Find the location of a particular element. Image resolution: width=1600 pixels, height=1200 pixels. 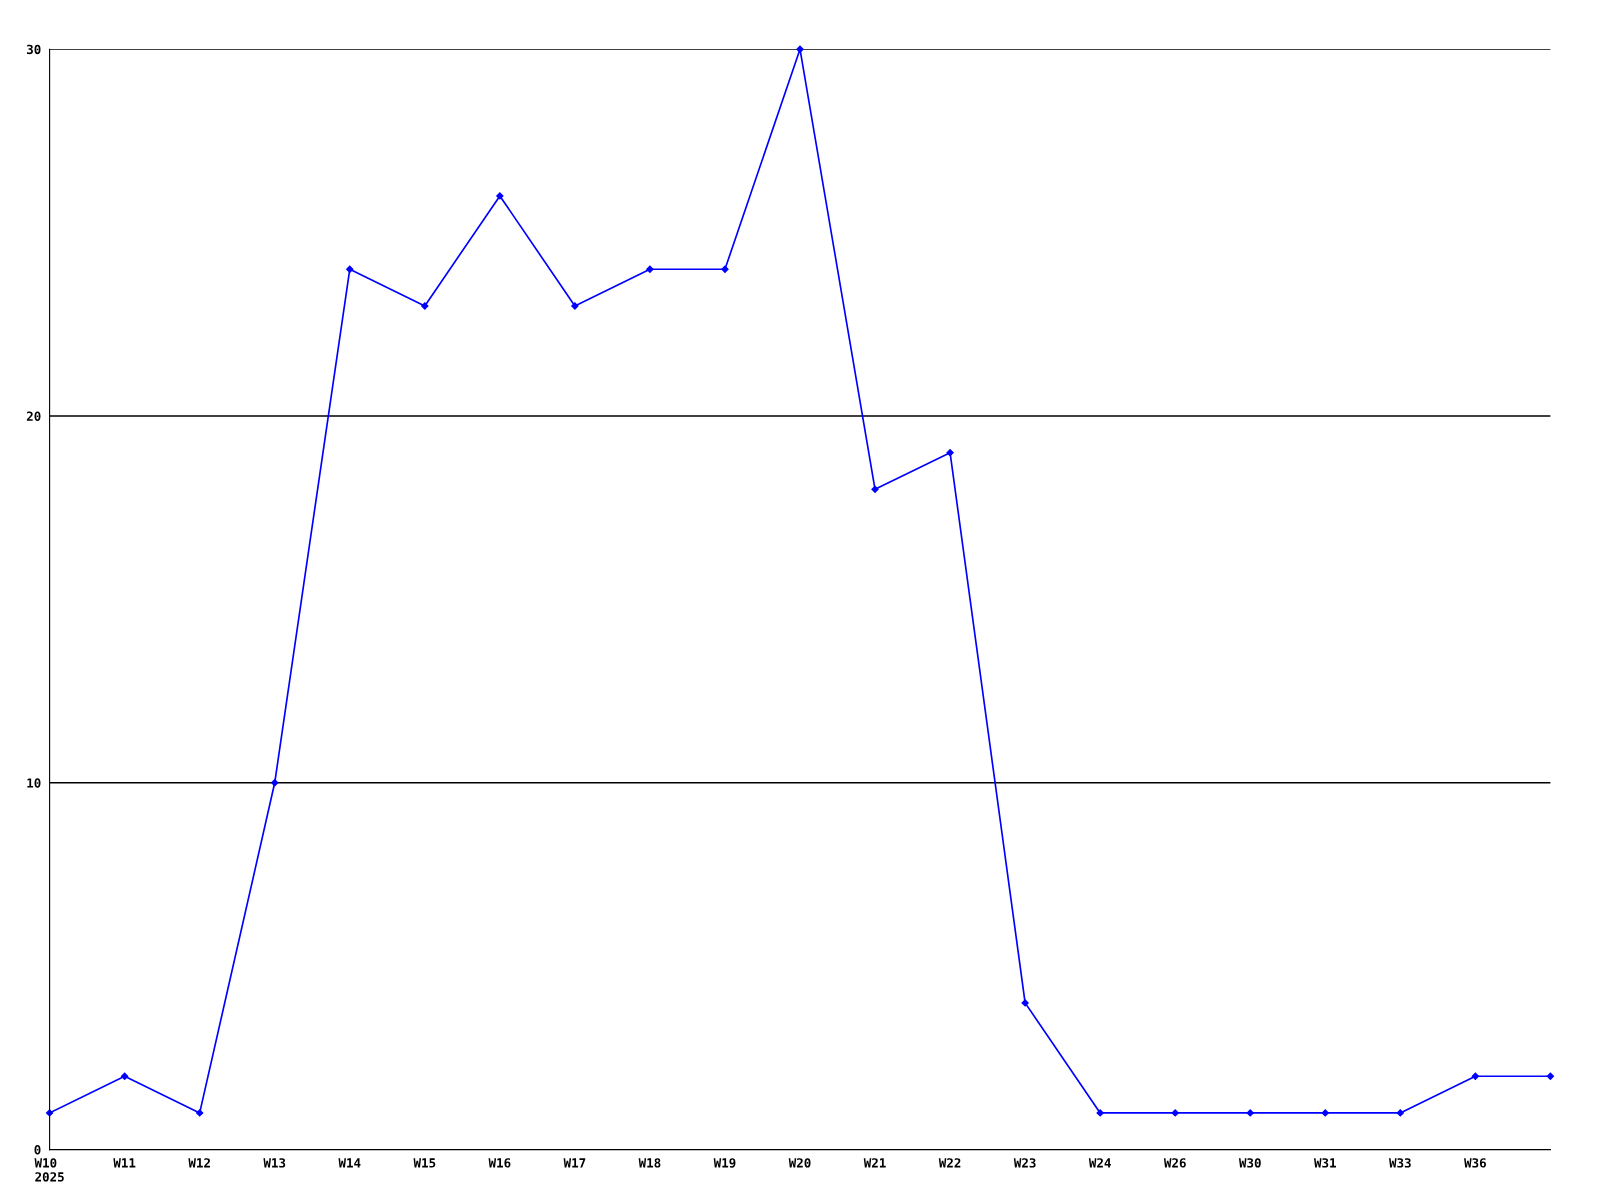

x-tick-label: W19 is located at coordinates (724, 1163).